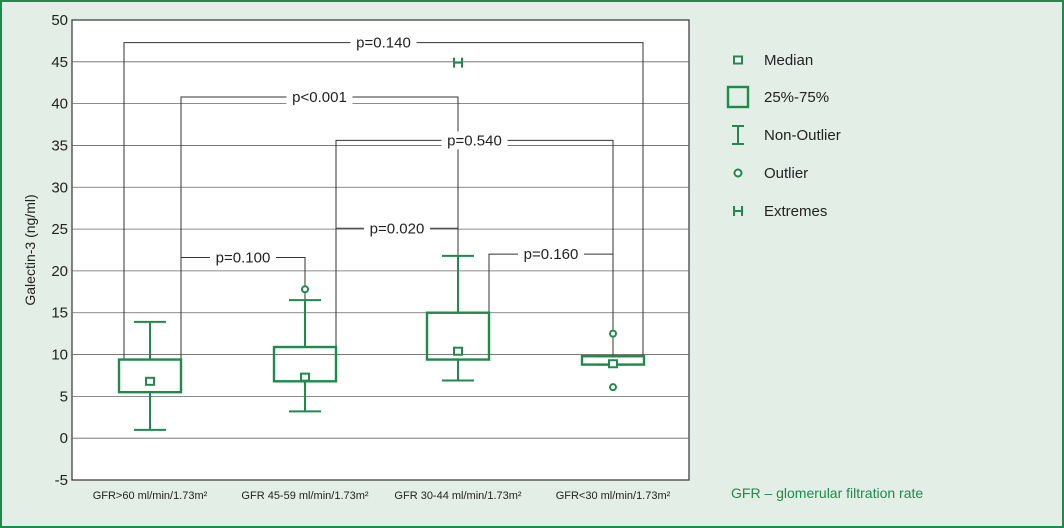 This screenshot has width=1064, height=528. What do you see at coordinates (738, 211) in the screenshot?
I see `legend-extreme-icon` at bounding box center [738, 211].